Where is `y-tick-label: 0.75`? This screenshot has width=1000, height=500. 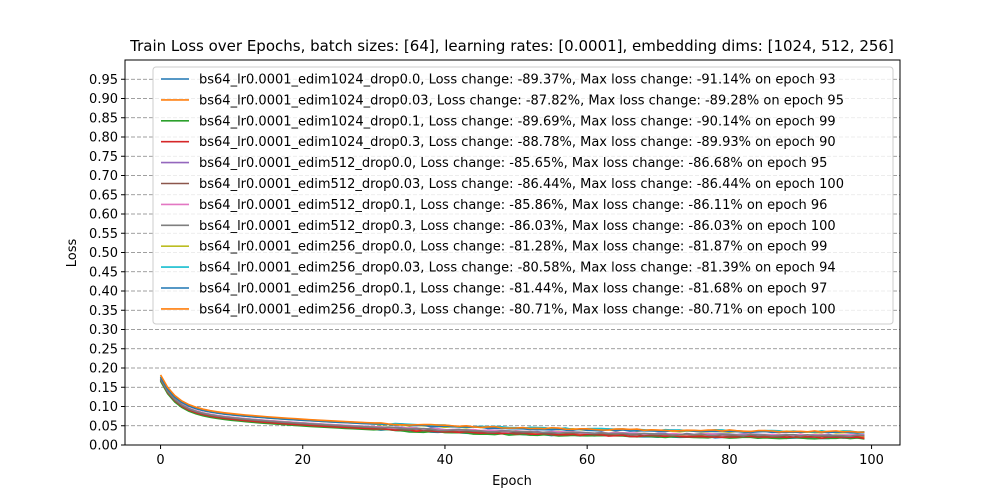 y-tick-label: 0.75 is located at coordinates (103, 157).